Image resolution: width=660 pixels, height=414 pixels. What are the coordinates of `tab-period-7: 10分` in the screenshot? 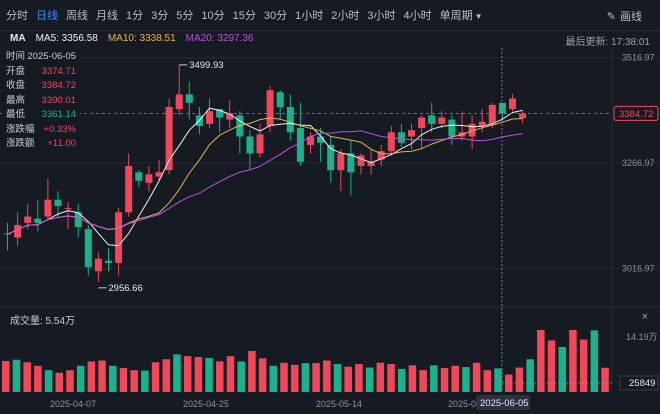 It's located at (213, 16).